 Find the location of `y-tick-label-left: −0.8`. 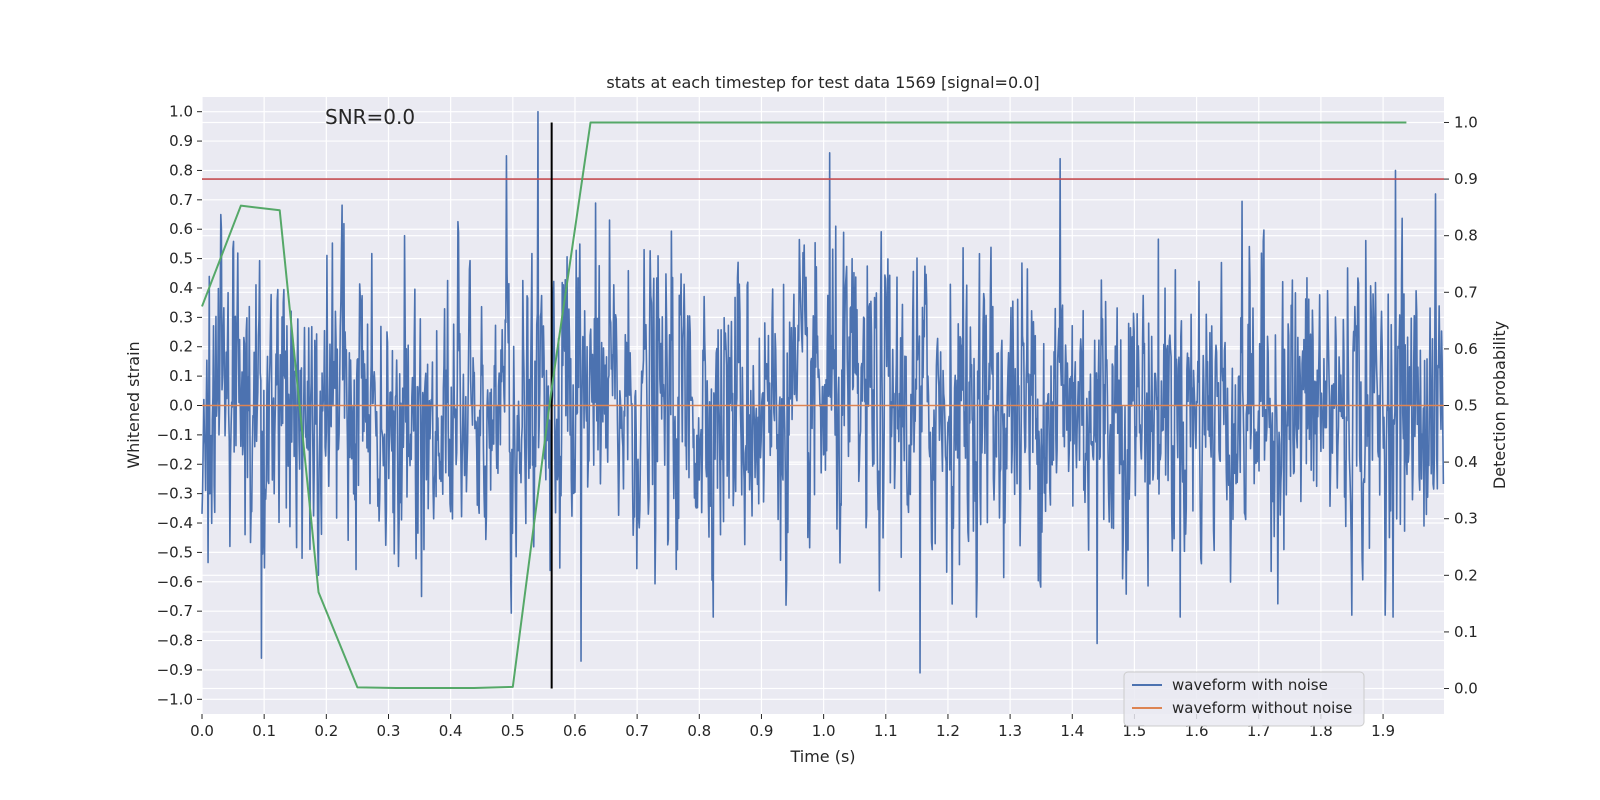

y-tick-label-left: −0.8 is located at coordinates (175, 641).